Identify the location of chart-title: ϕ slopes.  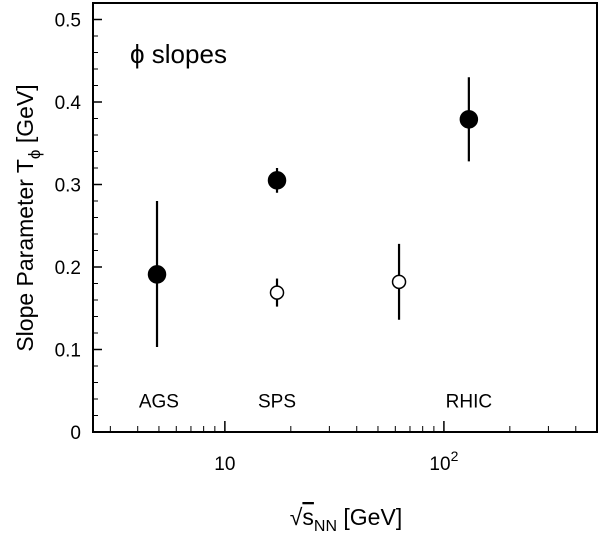
(178, 54).